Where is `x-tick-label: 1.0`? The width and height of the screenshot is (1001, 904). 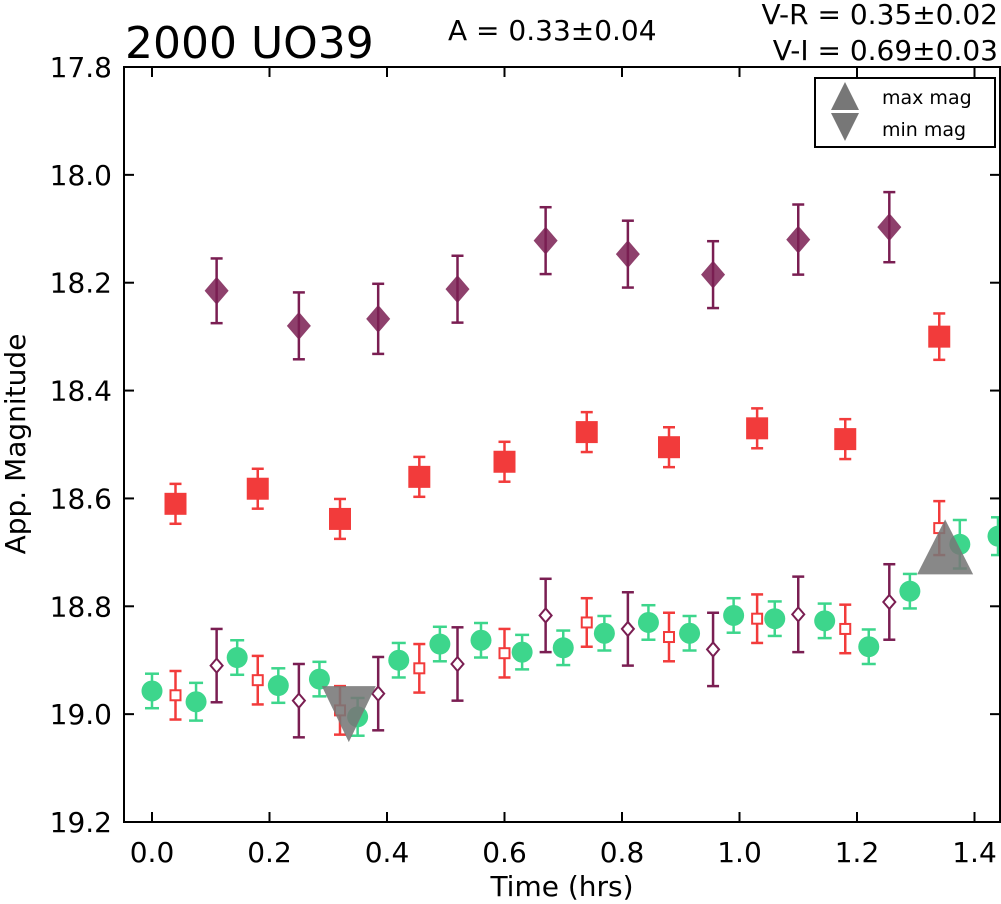
x-tick-label: 1.0 is located at coordinates (739, 852).